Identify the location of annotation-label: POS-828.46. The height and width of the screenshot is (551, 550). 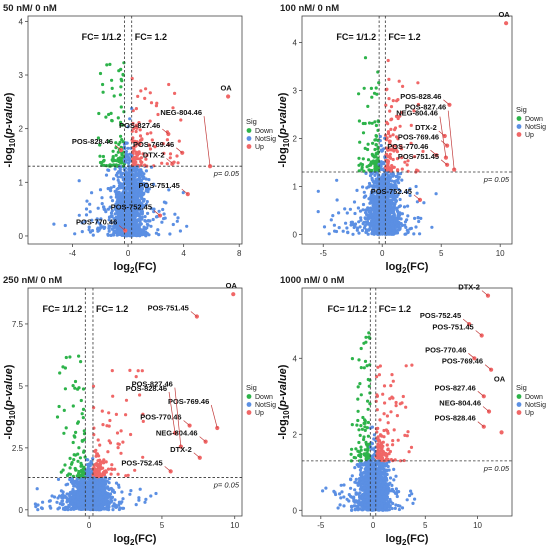
(420, 96).